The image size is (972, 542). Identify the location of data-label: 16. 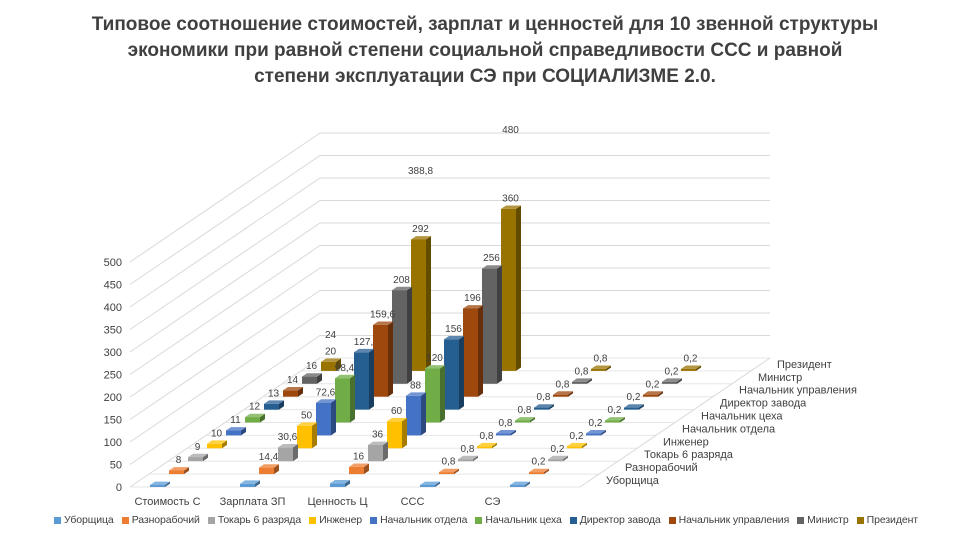
(312, 366).